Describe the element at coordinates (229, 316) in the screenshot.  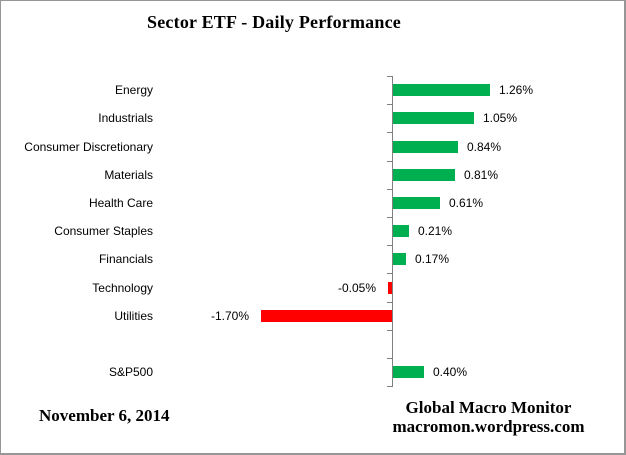
I see `value-label: -1.70%` at that location.